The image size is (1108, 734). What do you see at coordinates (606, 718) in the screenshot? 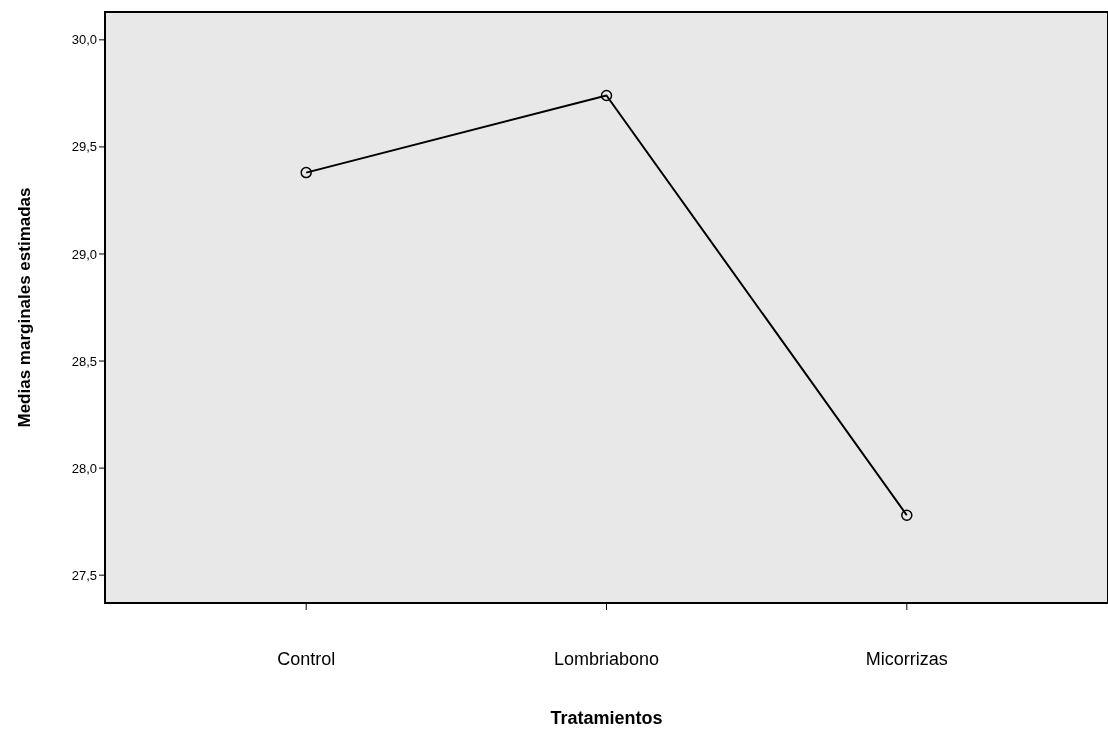
I see `x-axis-title: Tratamientos` at bounding box center [606, 718].